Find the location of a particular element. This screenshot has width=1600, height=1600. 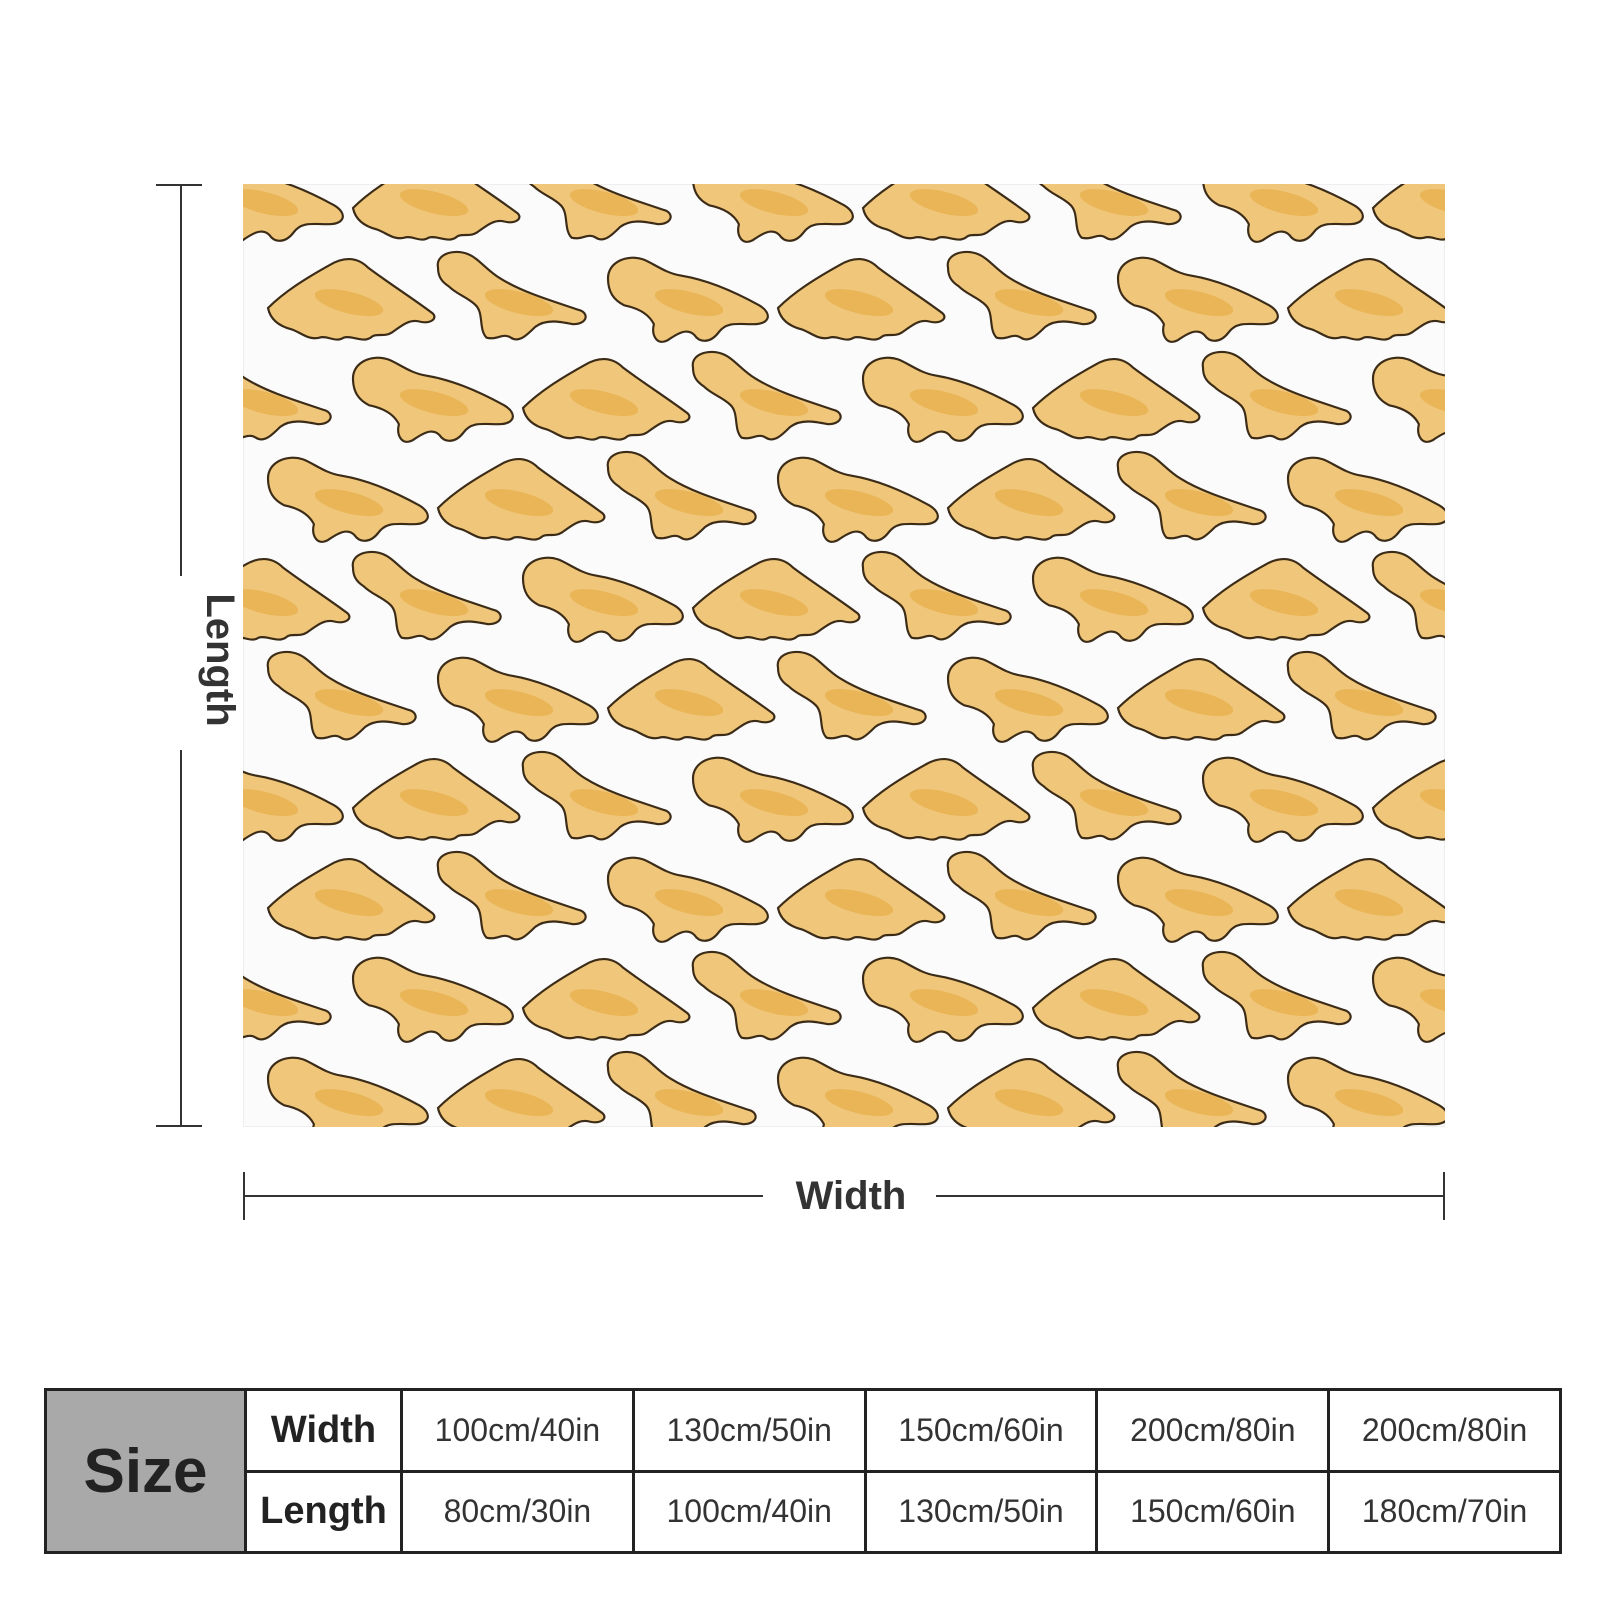

length-cell: 130cm/50in is located at coordinates (981, 1511).